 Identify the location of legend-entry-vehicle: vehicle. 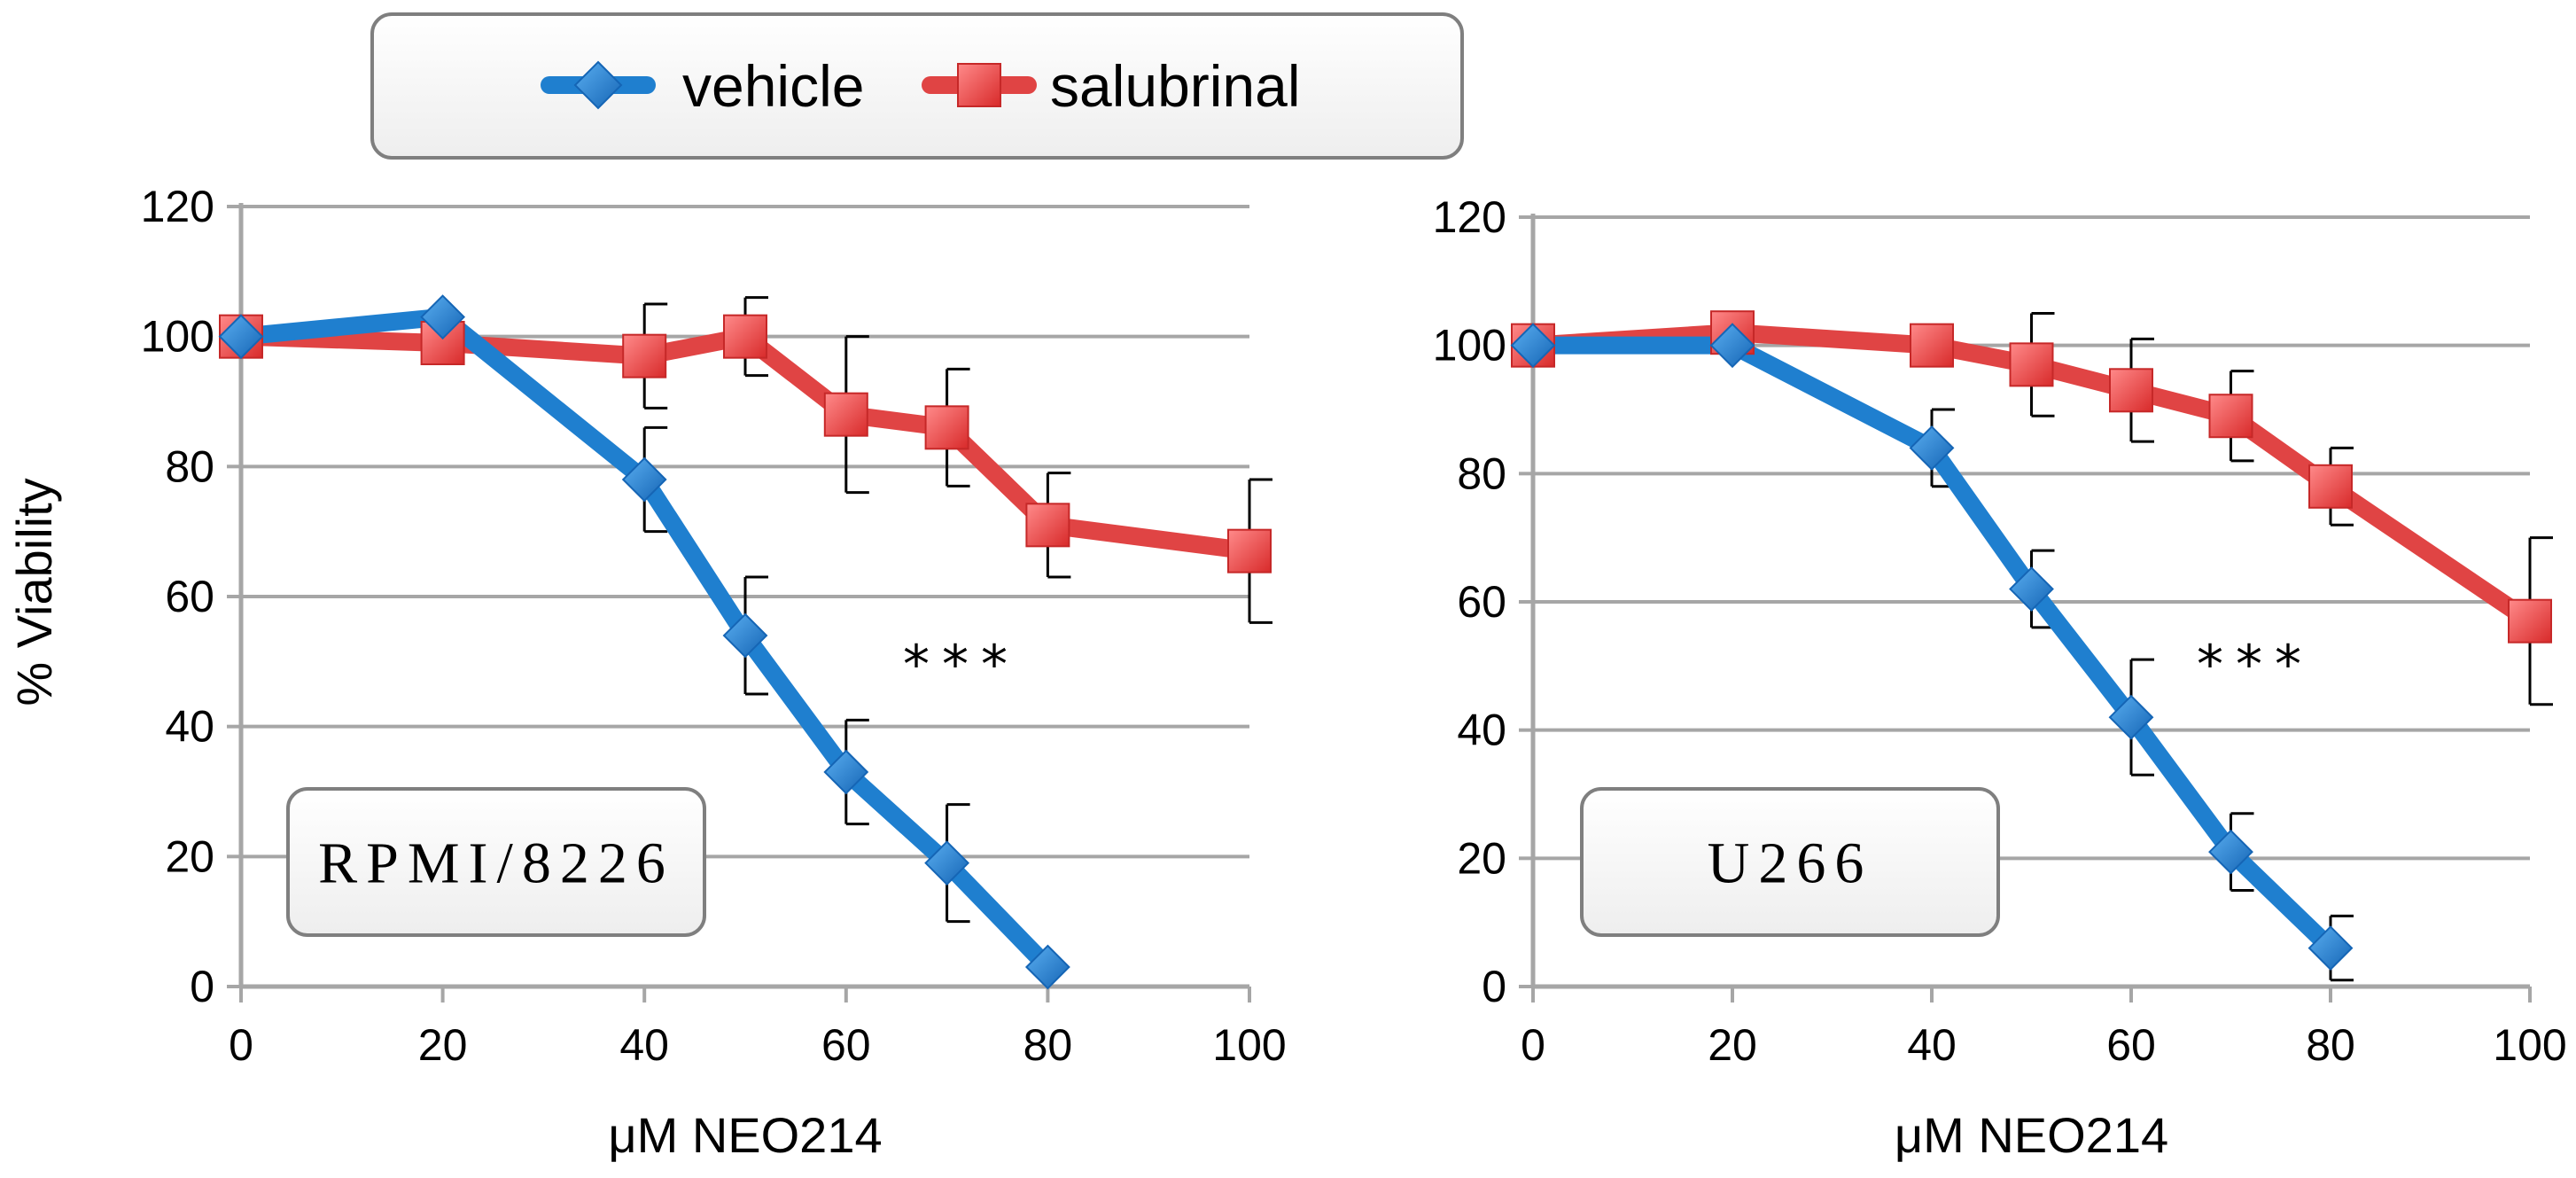
(703, 86).